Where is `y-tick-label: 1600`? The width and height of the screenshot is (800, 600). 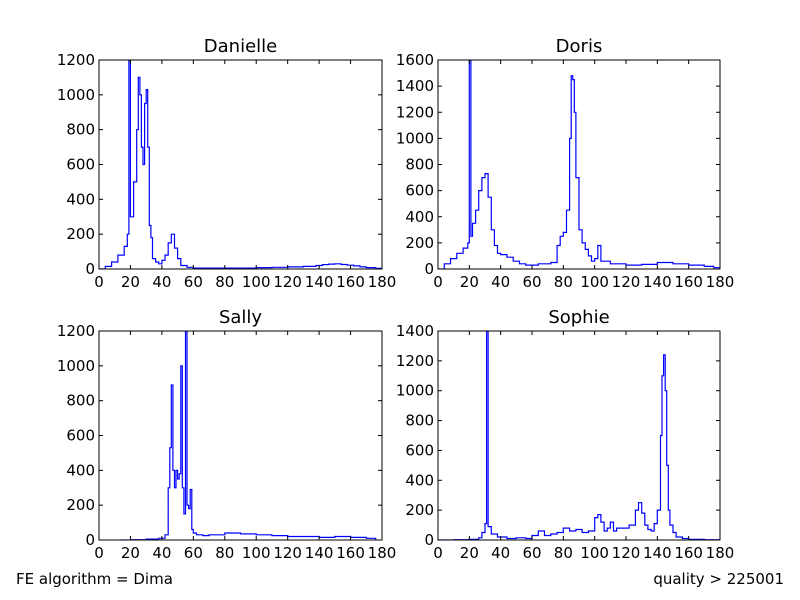
y-tick-label: 1600 is located at coordinates (415, 60).